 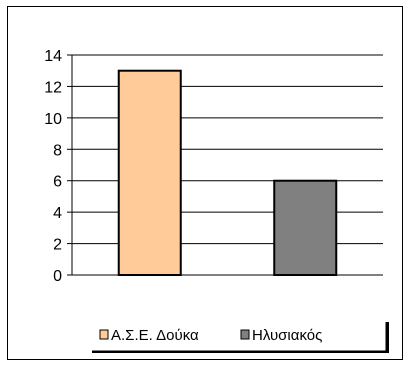 I want to click on y-tick-label: 8, so click(x=57, y=150).